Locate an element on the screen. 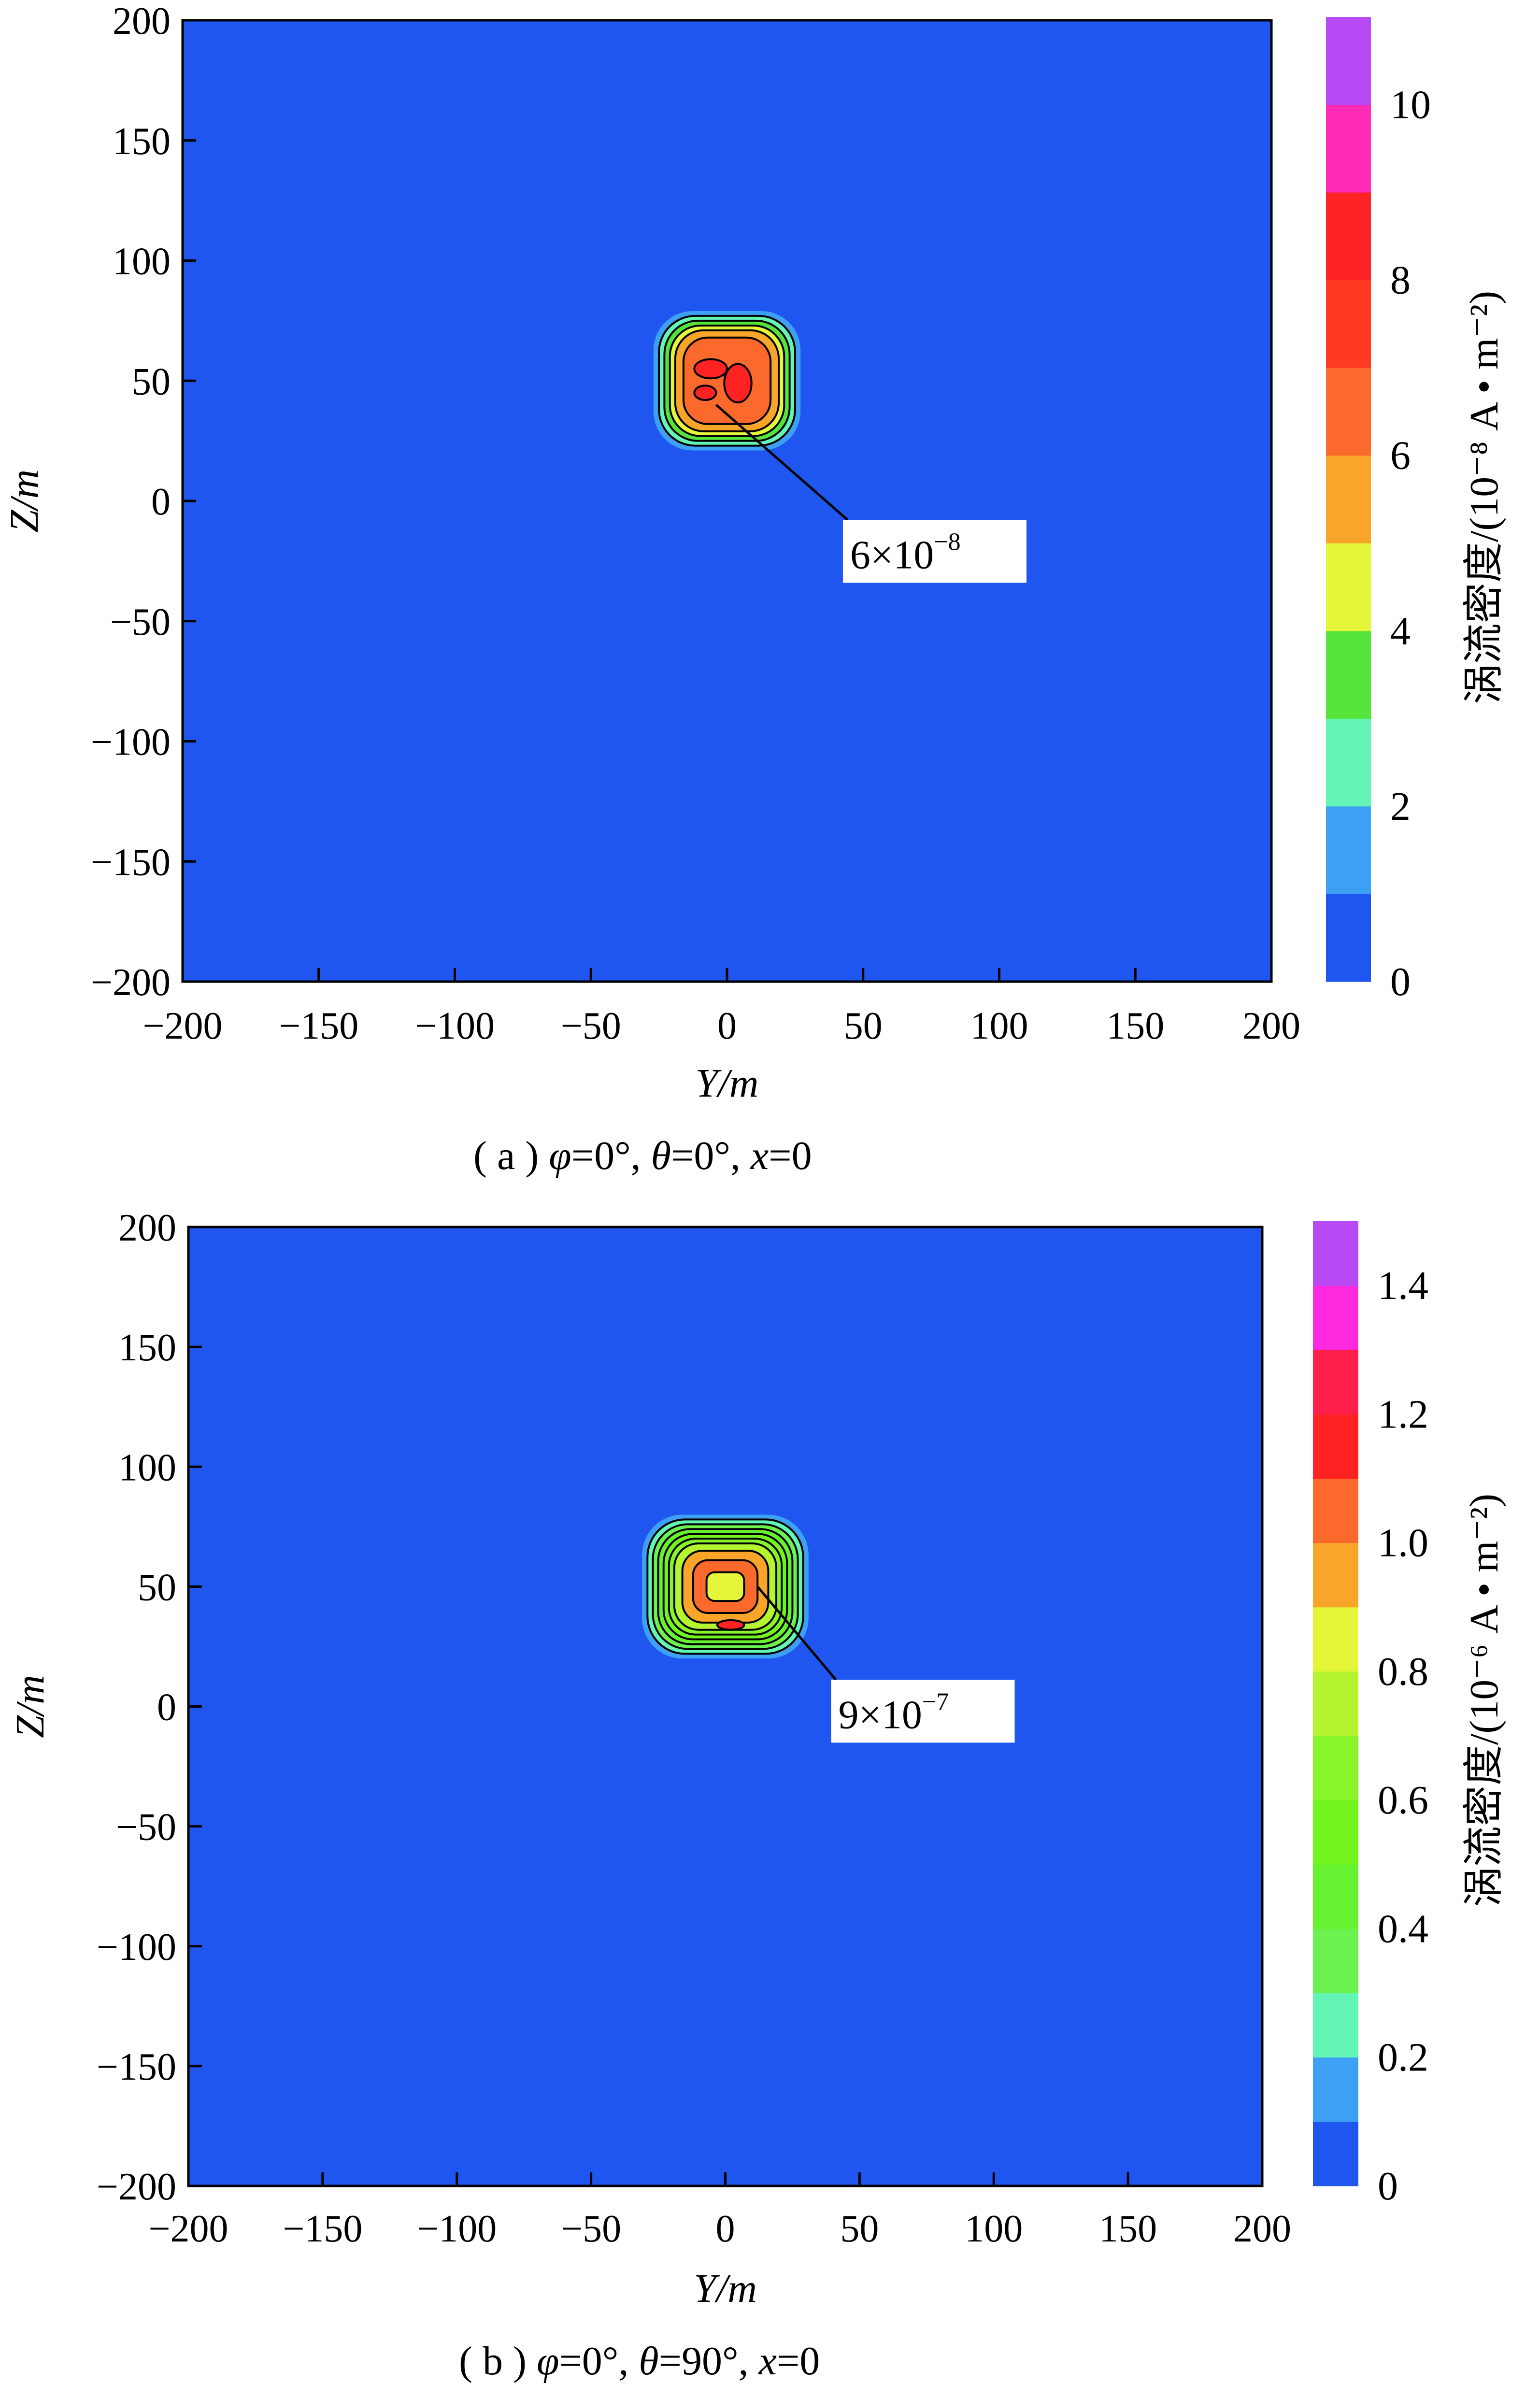 Image resolution: width=1540 pixels, height=2398 pixels. caption-part: ( a ) is located at coordinates (511, 1155).